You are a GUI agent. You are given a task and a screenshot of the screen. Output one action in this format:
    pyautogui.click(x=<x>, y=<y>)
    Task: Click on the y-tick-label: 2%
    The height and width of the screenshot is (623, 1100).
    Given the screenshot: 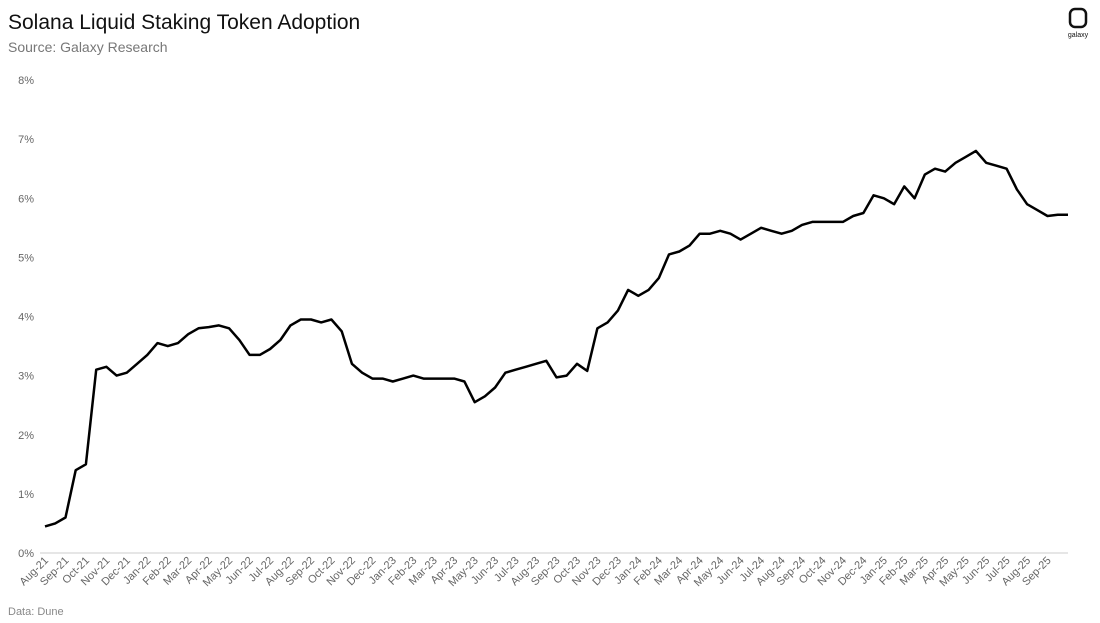 What is the action you would take?
    pyautogui.click(x=26, y=436)
    